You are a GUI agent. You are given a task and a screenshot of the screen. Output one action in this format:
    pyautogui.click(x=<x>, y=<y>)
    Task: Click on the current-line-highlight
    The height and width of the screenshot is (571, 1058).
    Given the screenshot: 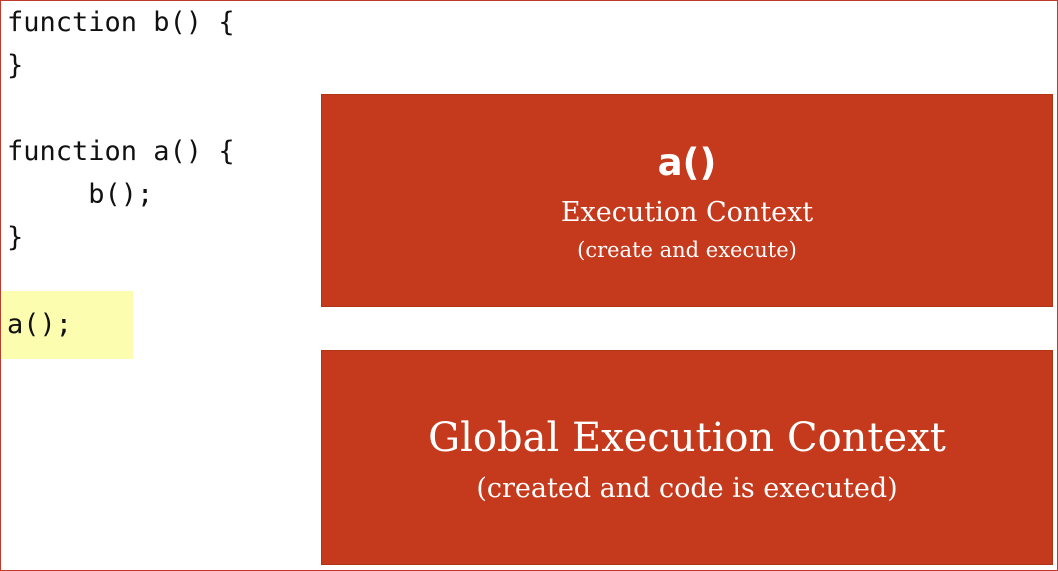 What is the action you would take?
    pyautogui.click(x=67, y=325)
    